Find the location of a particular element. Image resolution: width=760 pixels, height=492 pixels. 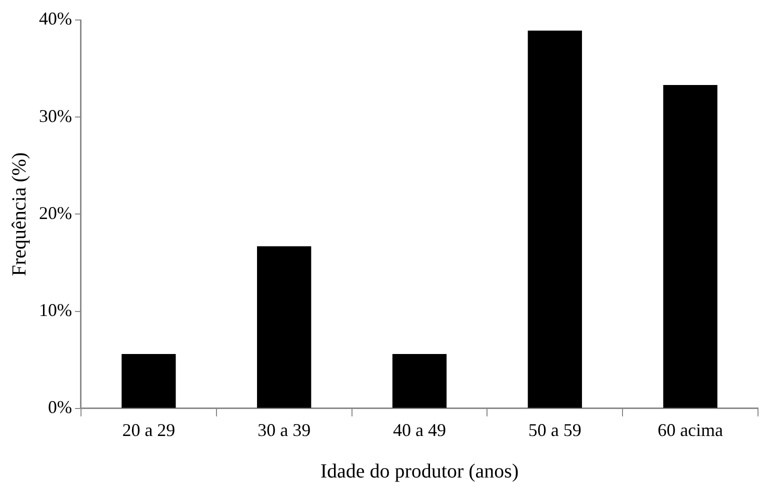

y-tick-label: 20% is located at coordinates (55, 212).